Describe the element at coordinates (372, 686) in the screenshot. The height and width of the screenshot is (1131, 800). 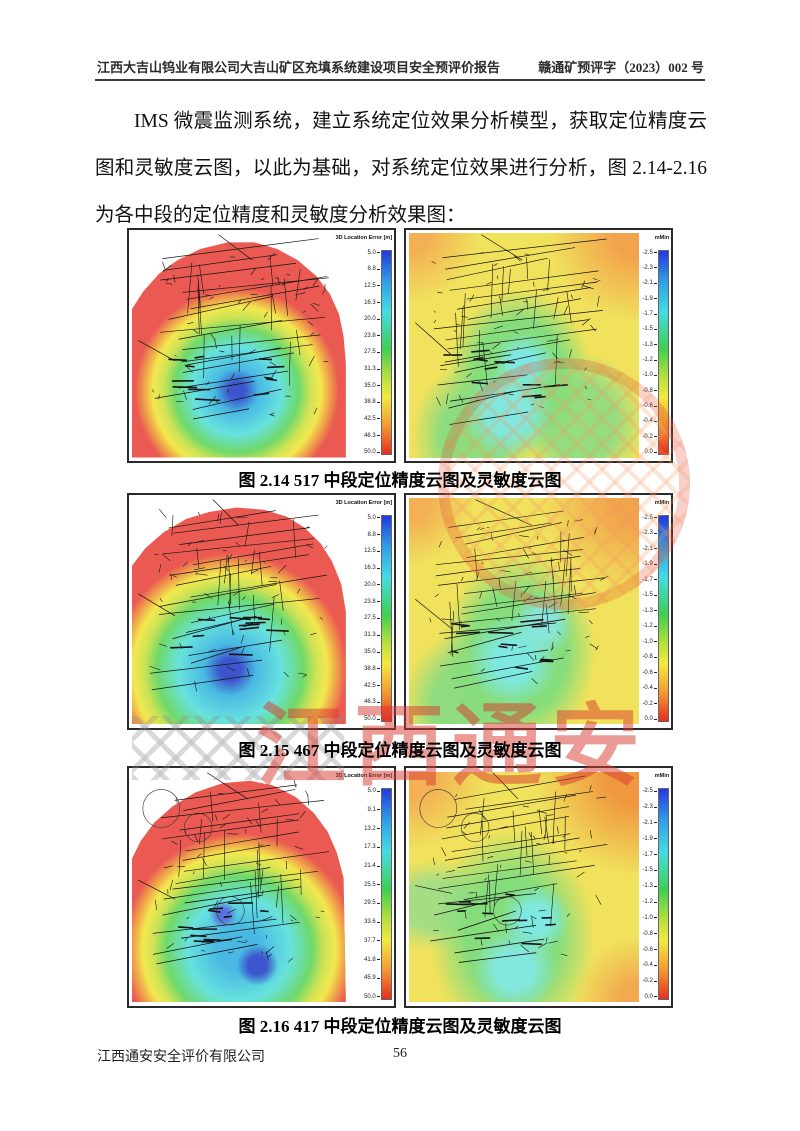
I see `colorbar-tick: 42.5` at that location.